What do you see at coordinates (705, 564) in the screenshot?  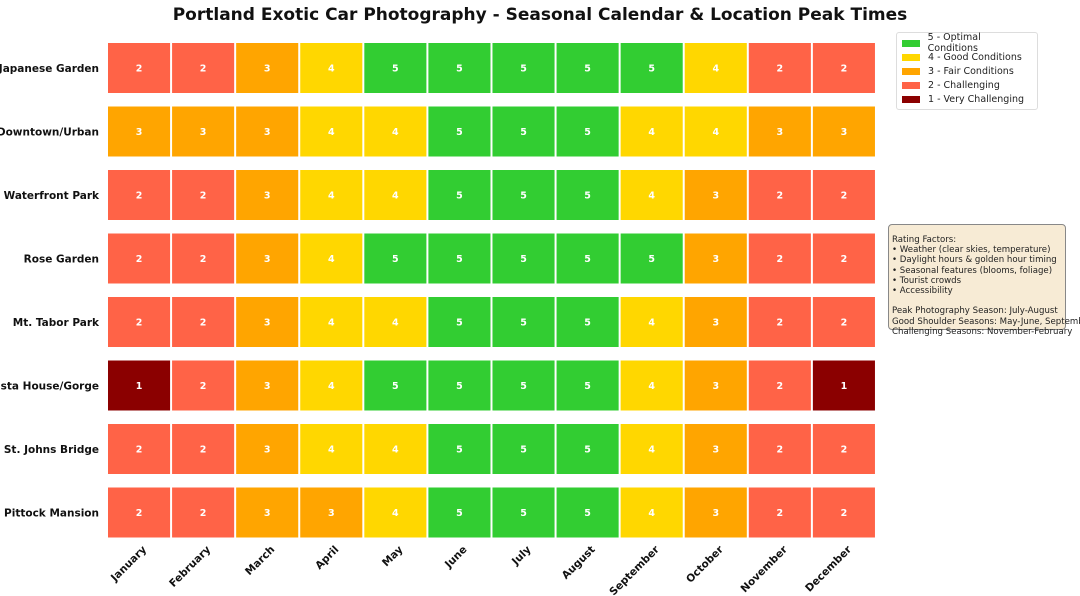 I see `column-label: October` at bounding box center [705, 564].